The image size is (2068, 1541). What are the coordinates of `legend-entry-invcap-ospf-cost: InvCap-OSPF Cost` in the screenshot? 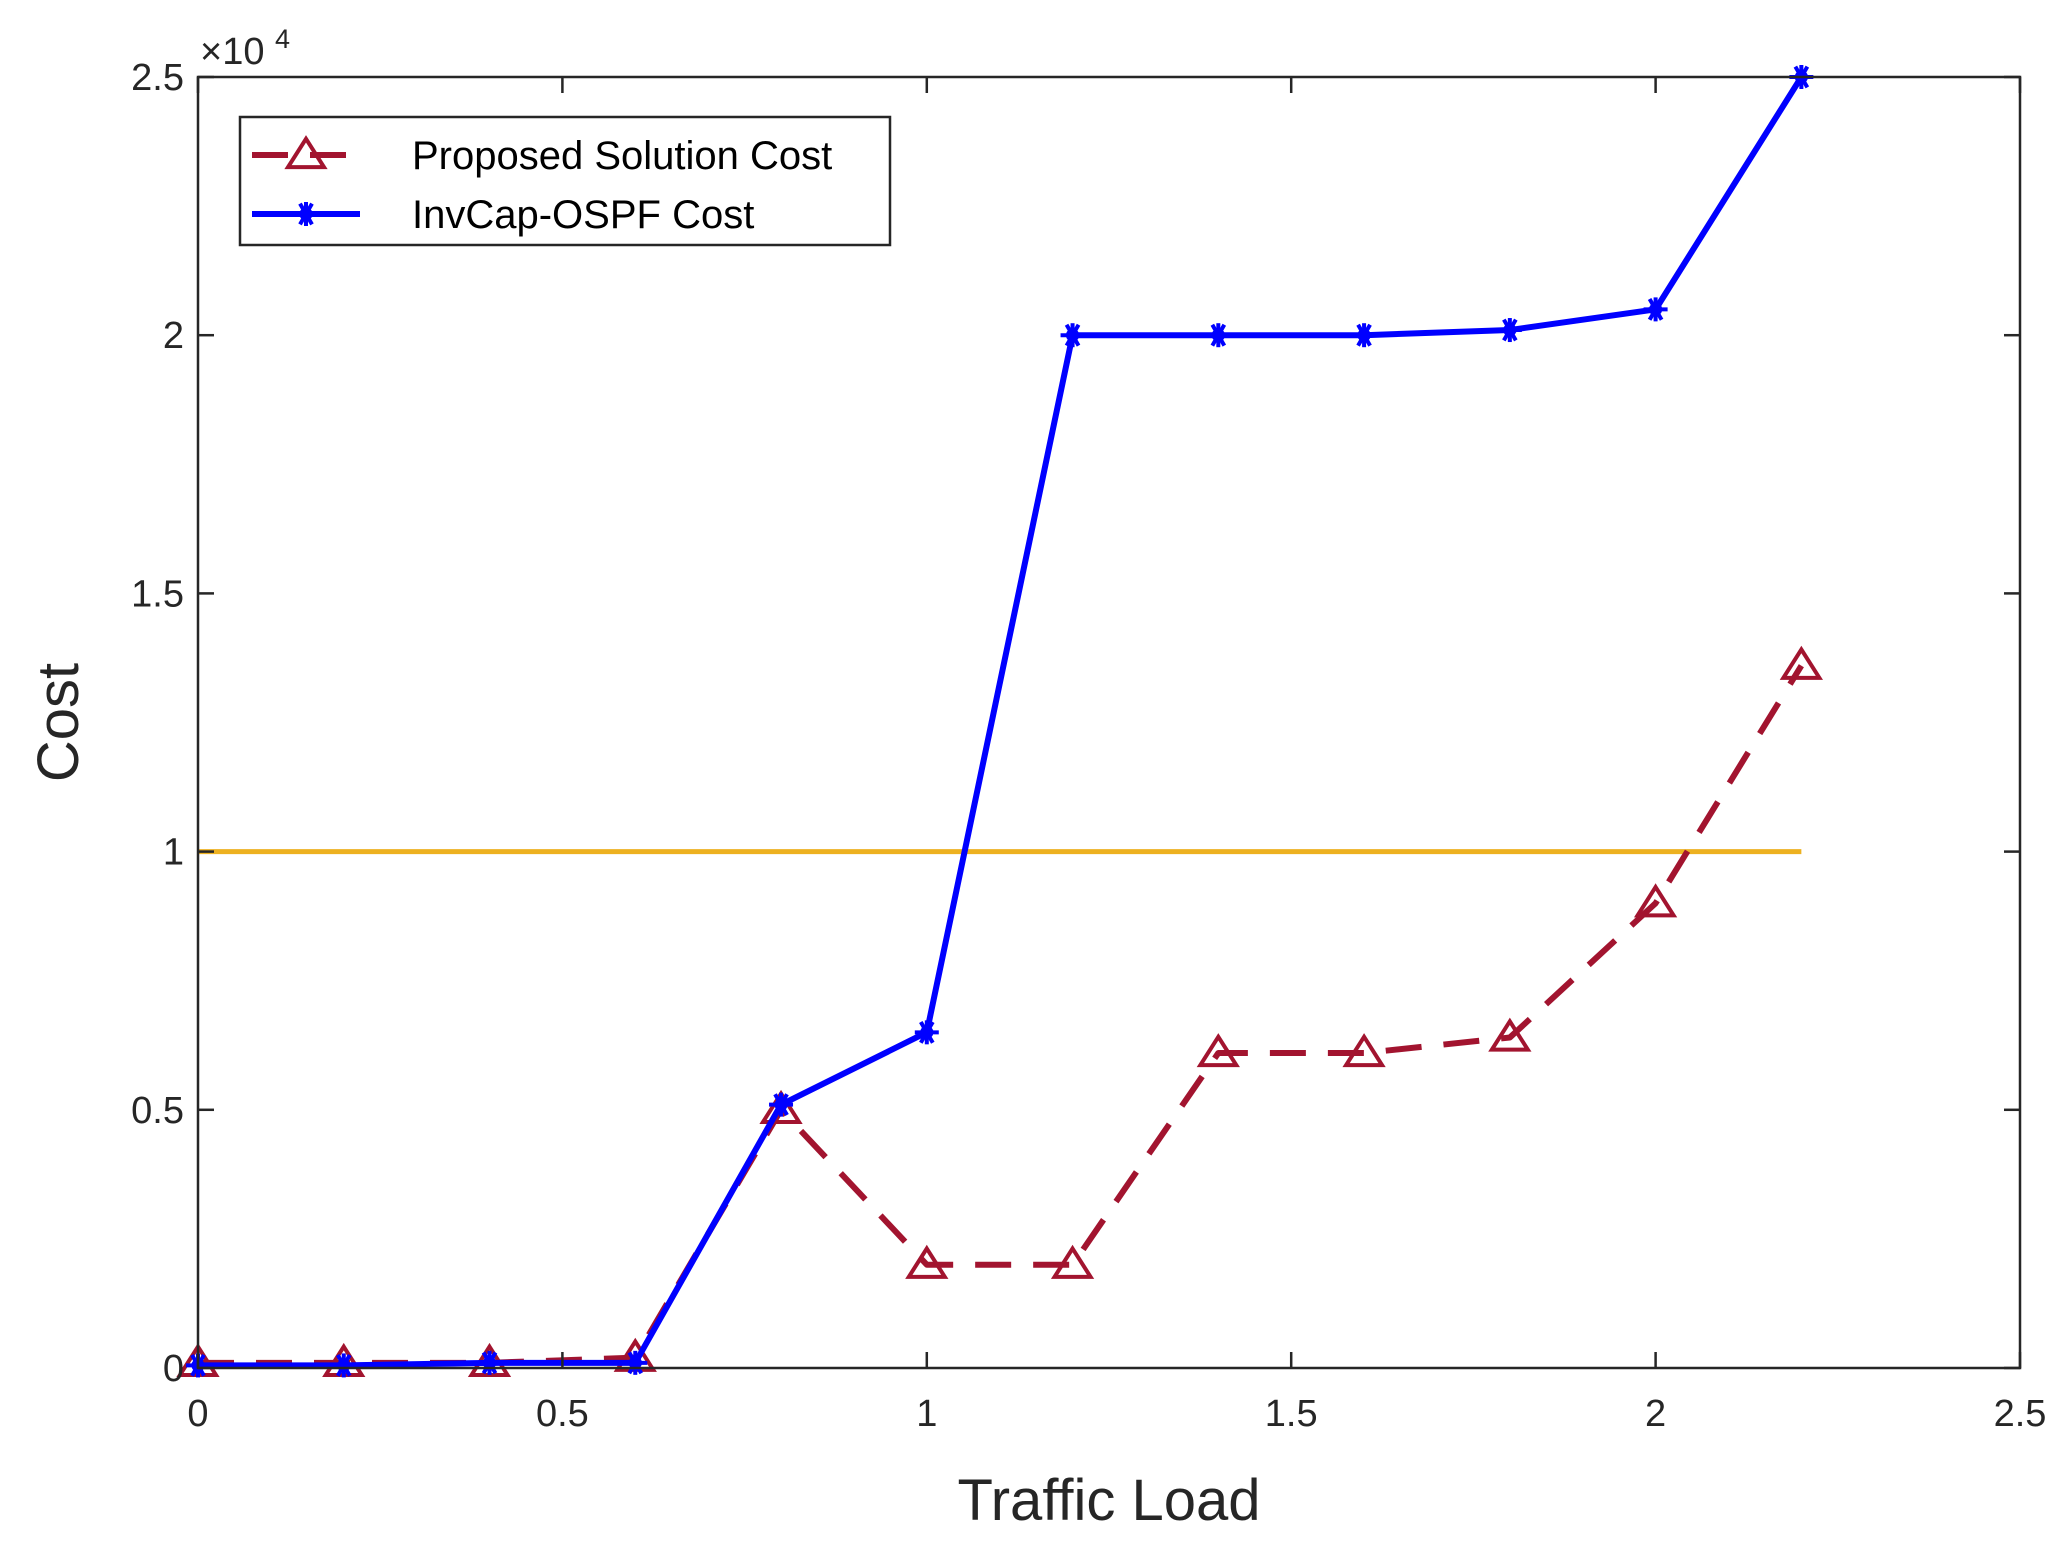 It's located at (503, 215).